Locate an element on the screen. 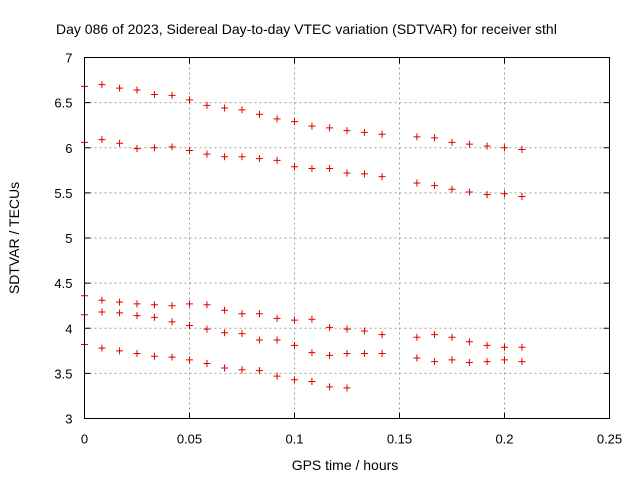 The image size is (640, 480). x-tick-label: 0.15 is located at coordinates (399, 439).